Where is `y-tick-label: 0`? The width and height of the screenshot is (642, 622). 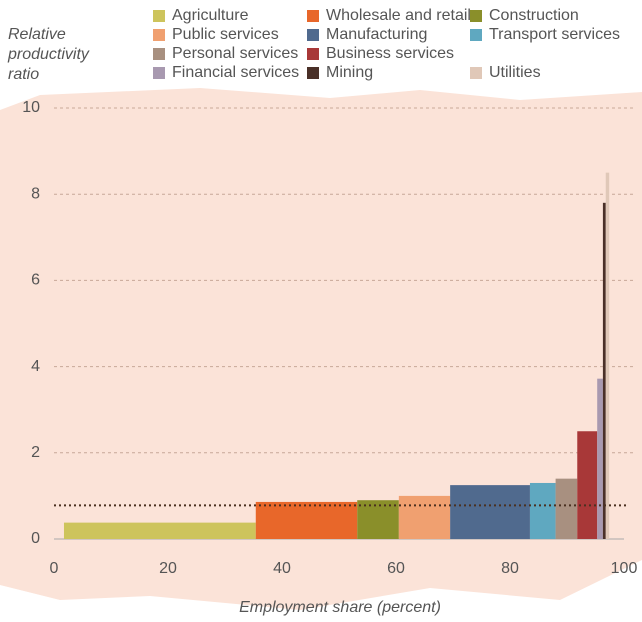 y-tick-label: 0 is located at coordinates (35, 538).